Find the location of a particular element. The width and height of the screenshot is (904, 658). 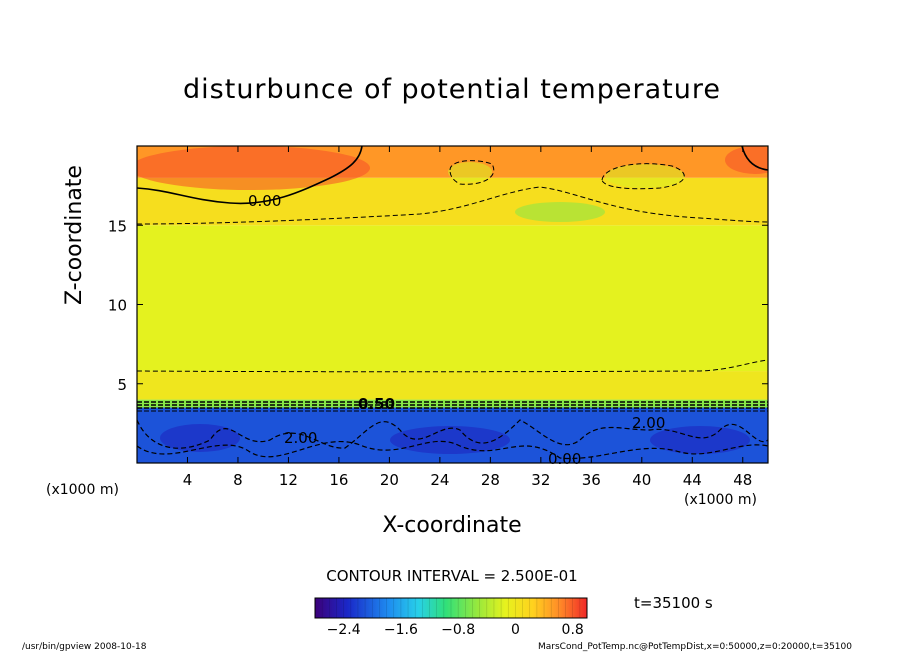

x-tick-label: 32 is located at coordinates (540, 480).